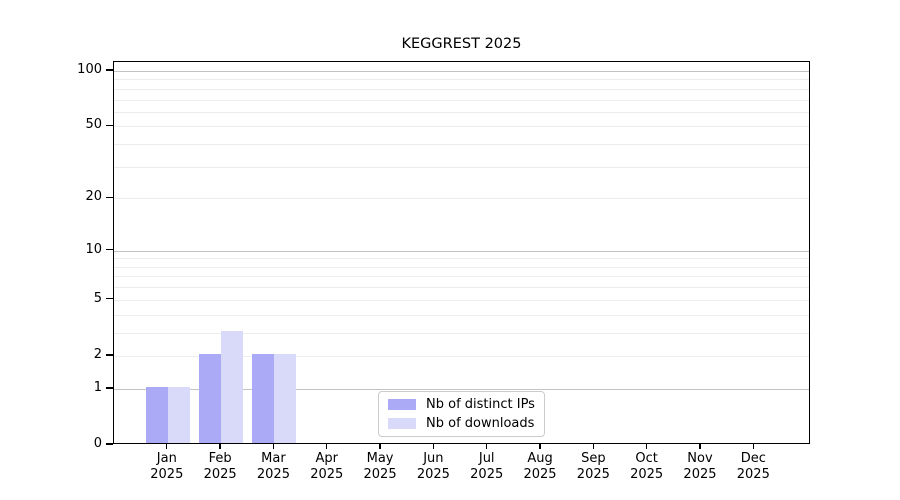 Image resolution: width=900 pixels, height=500 pixels. Describe the element at coordinates (93, 249) in the screenshot. I see `y-tick-label-10: 10` at that location.